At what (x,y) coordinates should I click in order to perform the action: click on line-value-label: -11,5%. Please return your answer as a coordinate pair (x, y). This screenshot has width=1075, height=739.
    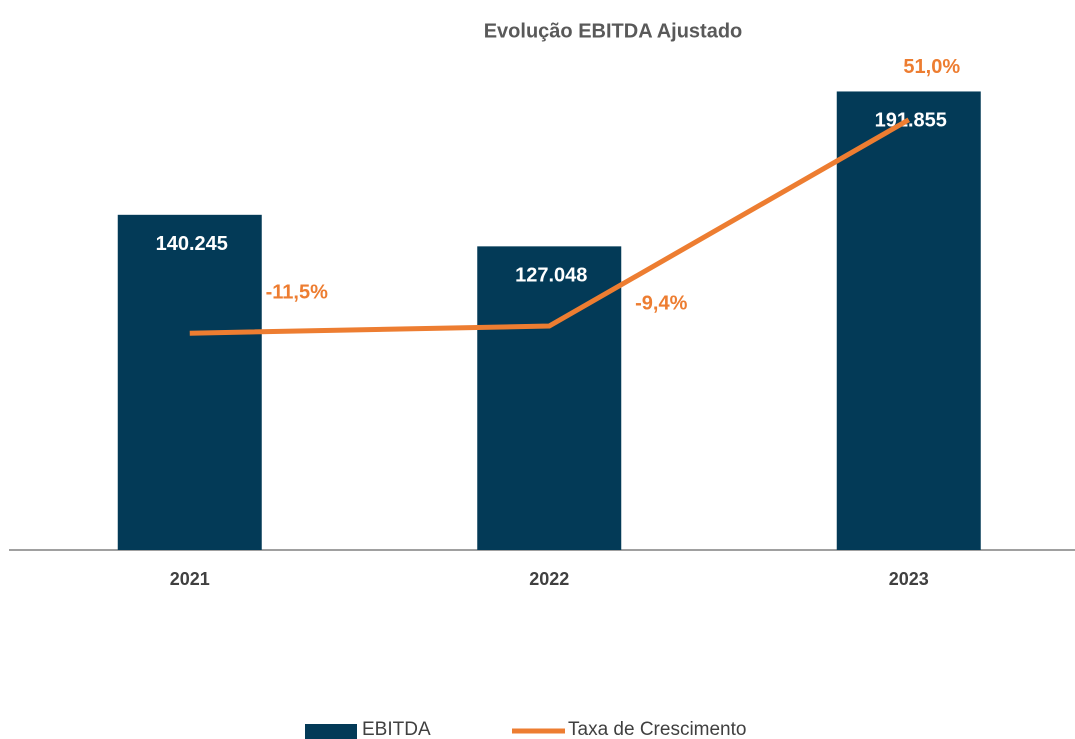
    Looking at the image, I should click on (297, 292).